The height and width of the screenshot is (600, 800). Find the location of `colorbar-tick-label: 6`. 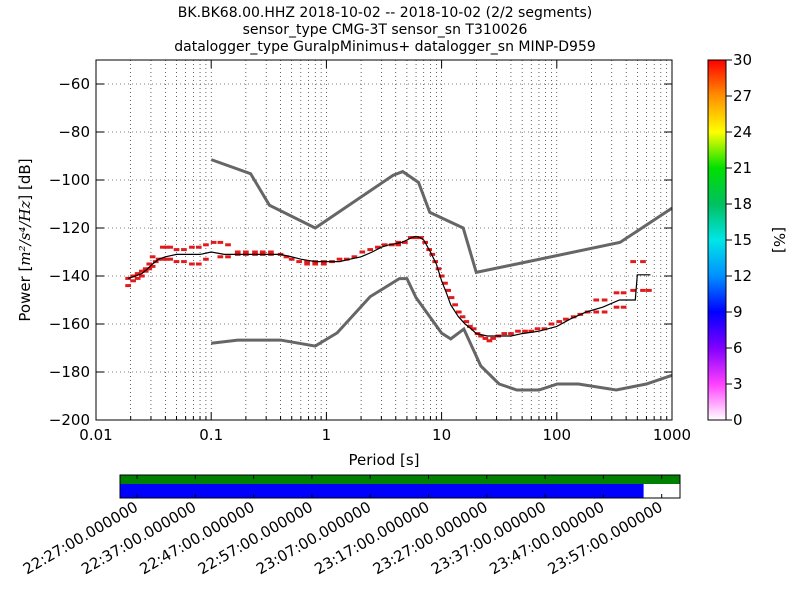

colorbar-tick-label: 6 is located at coordinates (738, 348).